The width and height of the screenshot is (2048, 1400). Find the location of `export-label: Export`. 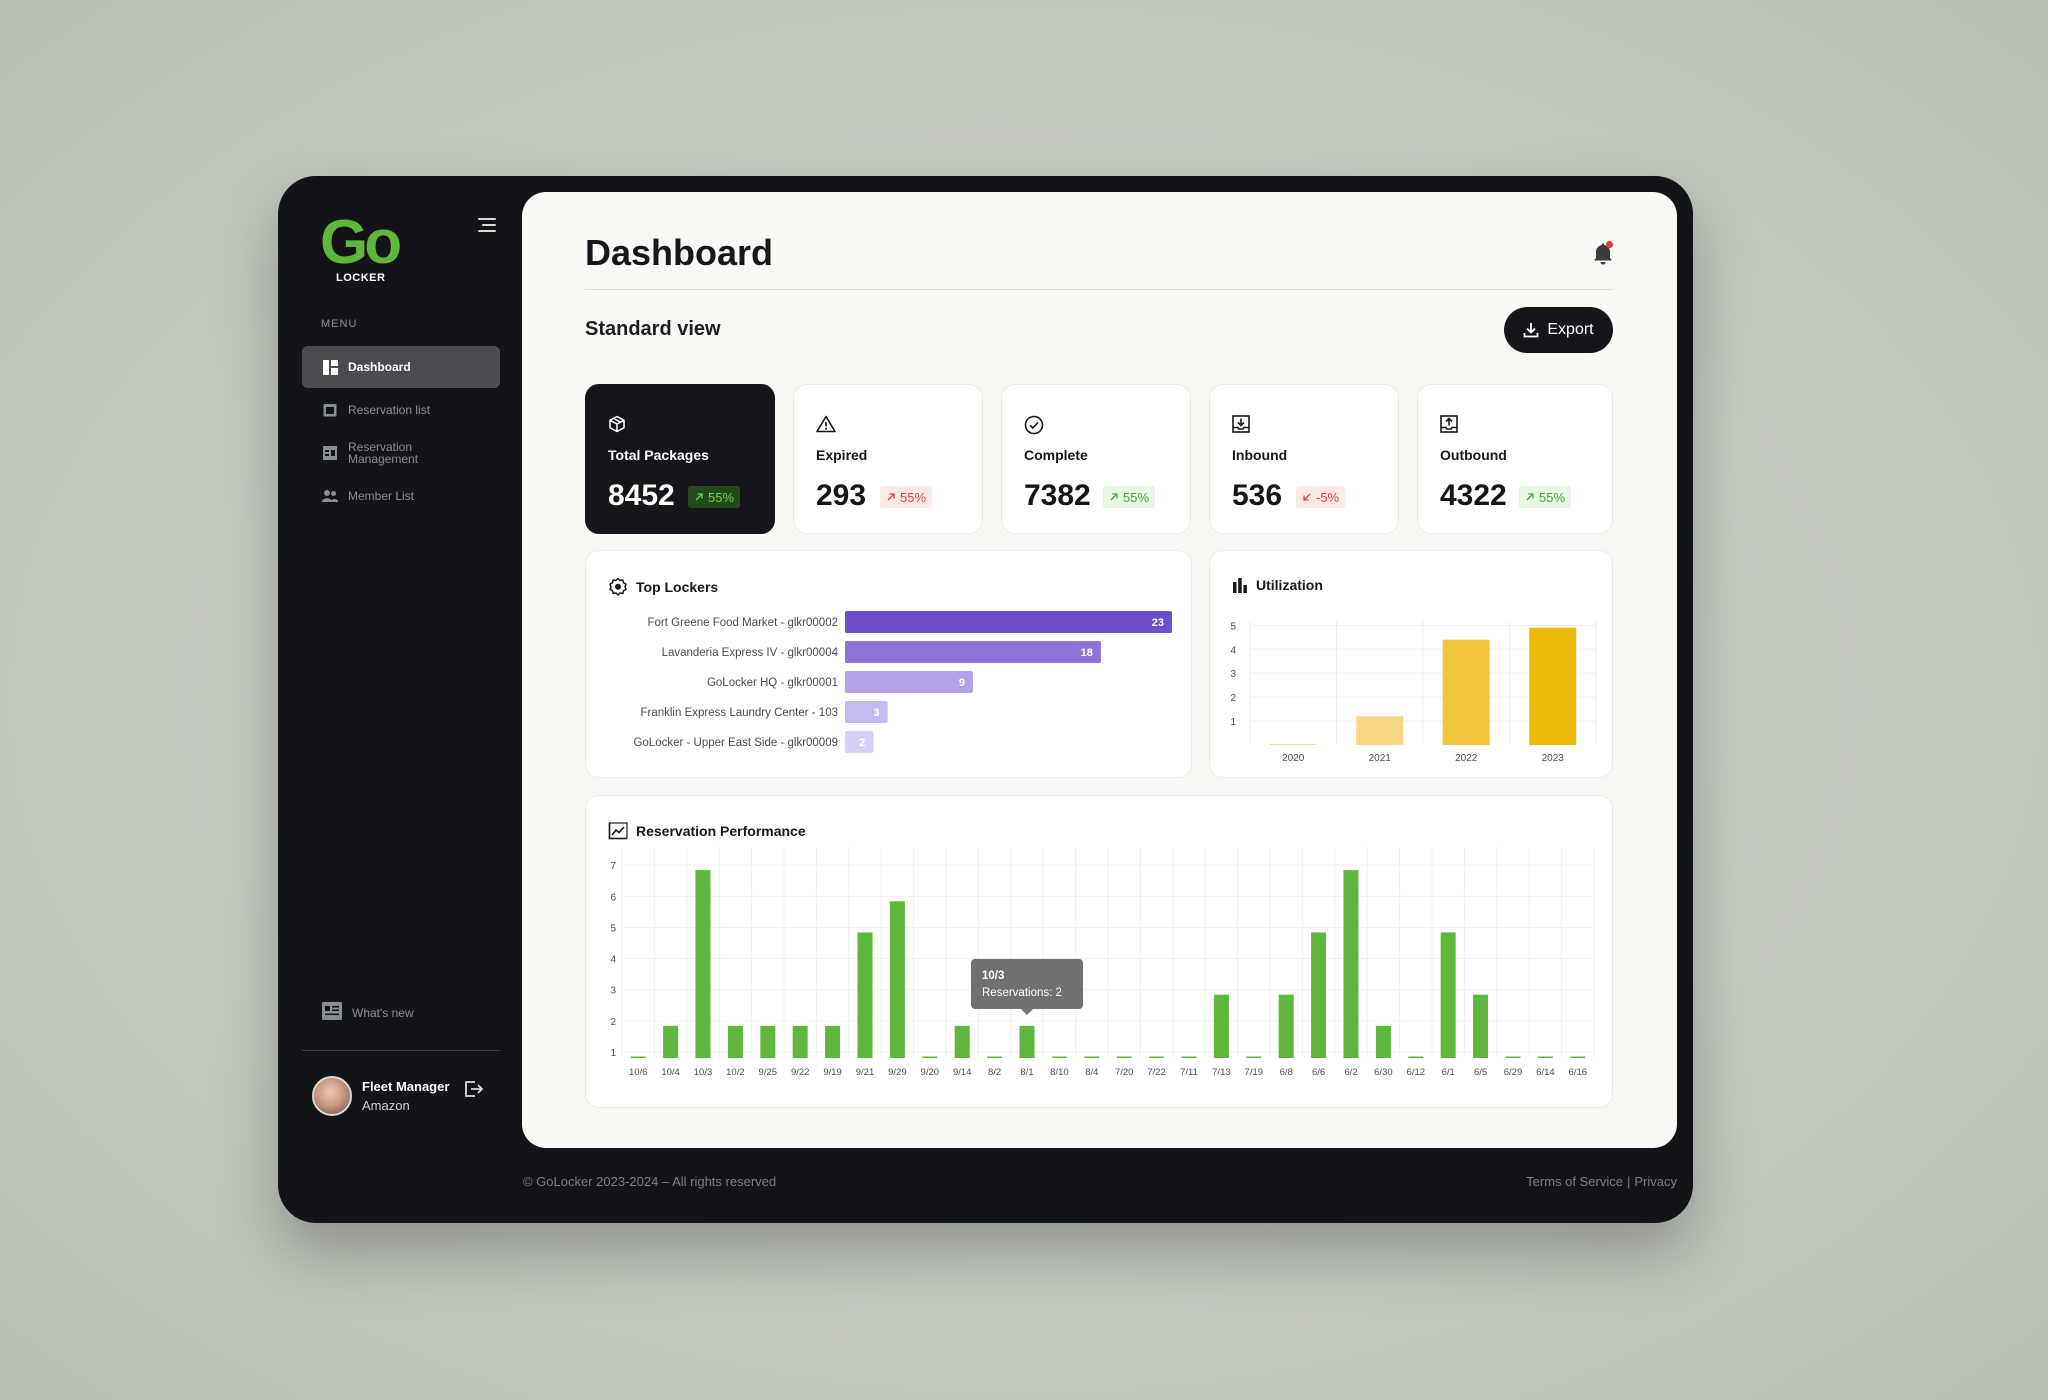

export-label: Export is located at coordinates (1570, 329).